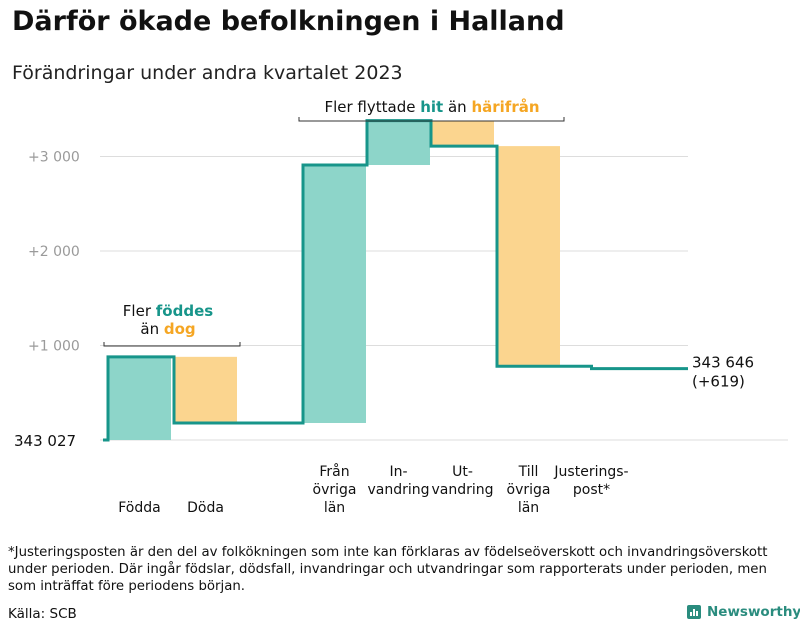  What do you see at coordinates (139, 311) in the screenshot?
I see `annotation-segment: Fler` at bounding box center [139, 311].